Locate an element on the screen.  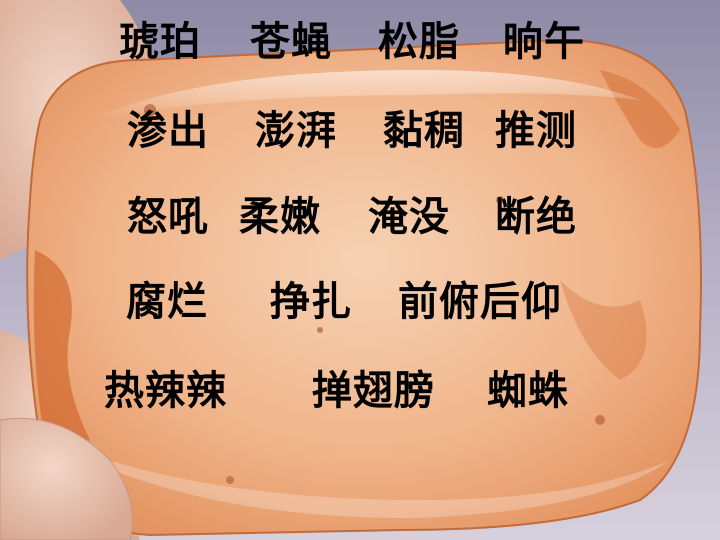
word-label: 热辣辣 is located at coordinates (165, 391).